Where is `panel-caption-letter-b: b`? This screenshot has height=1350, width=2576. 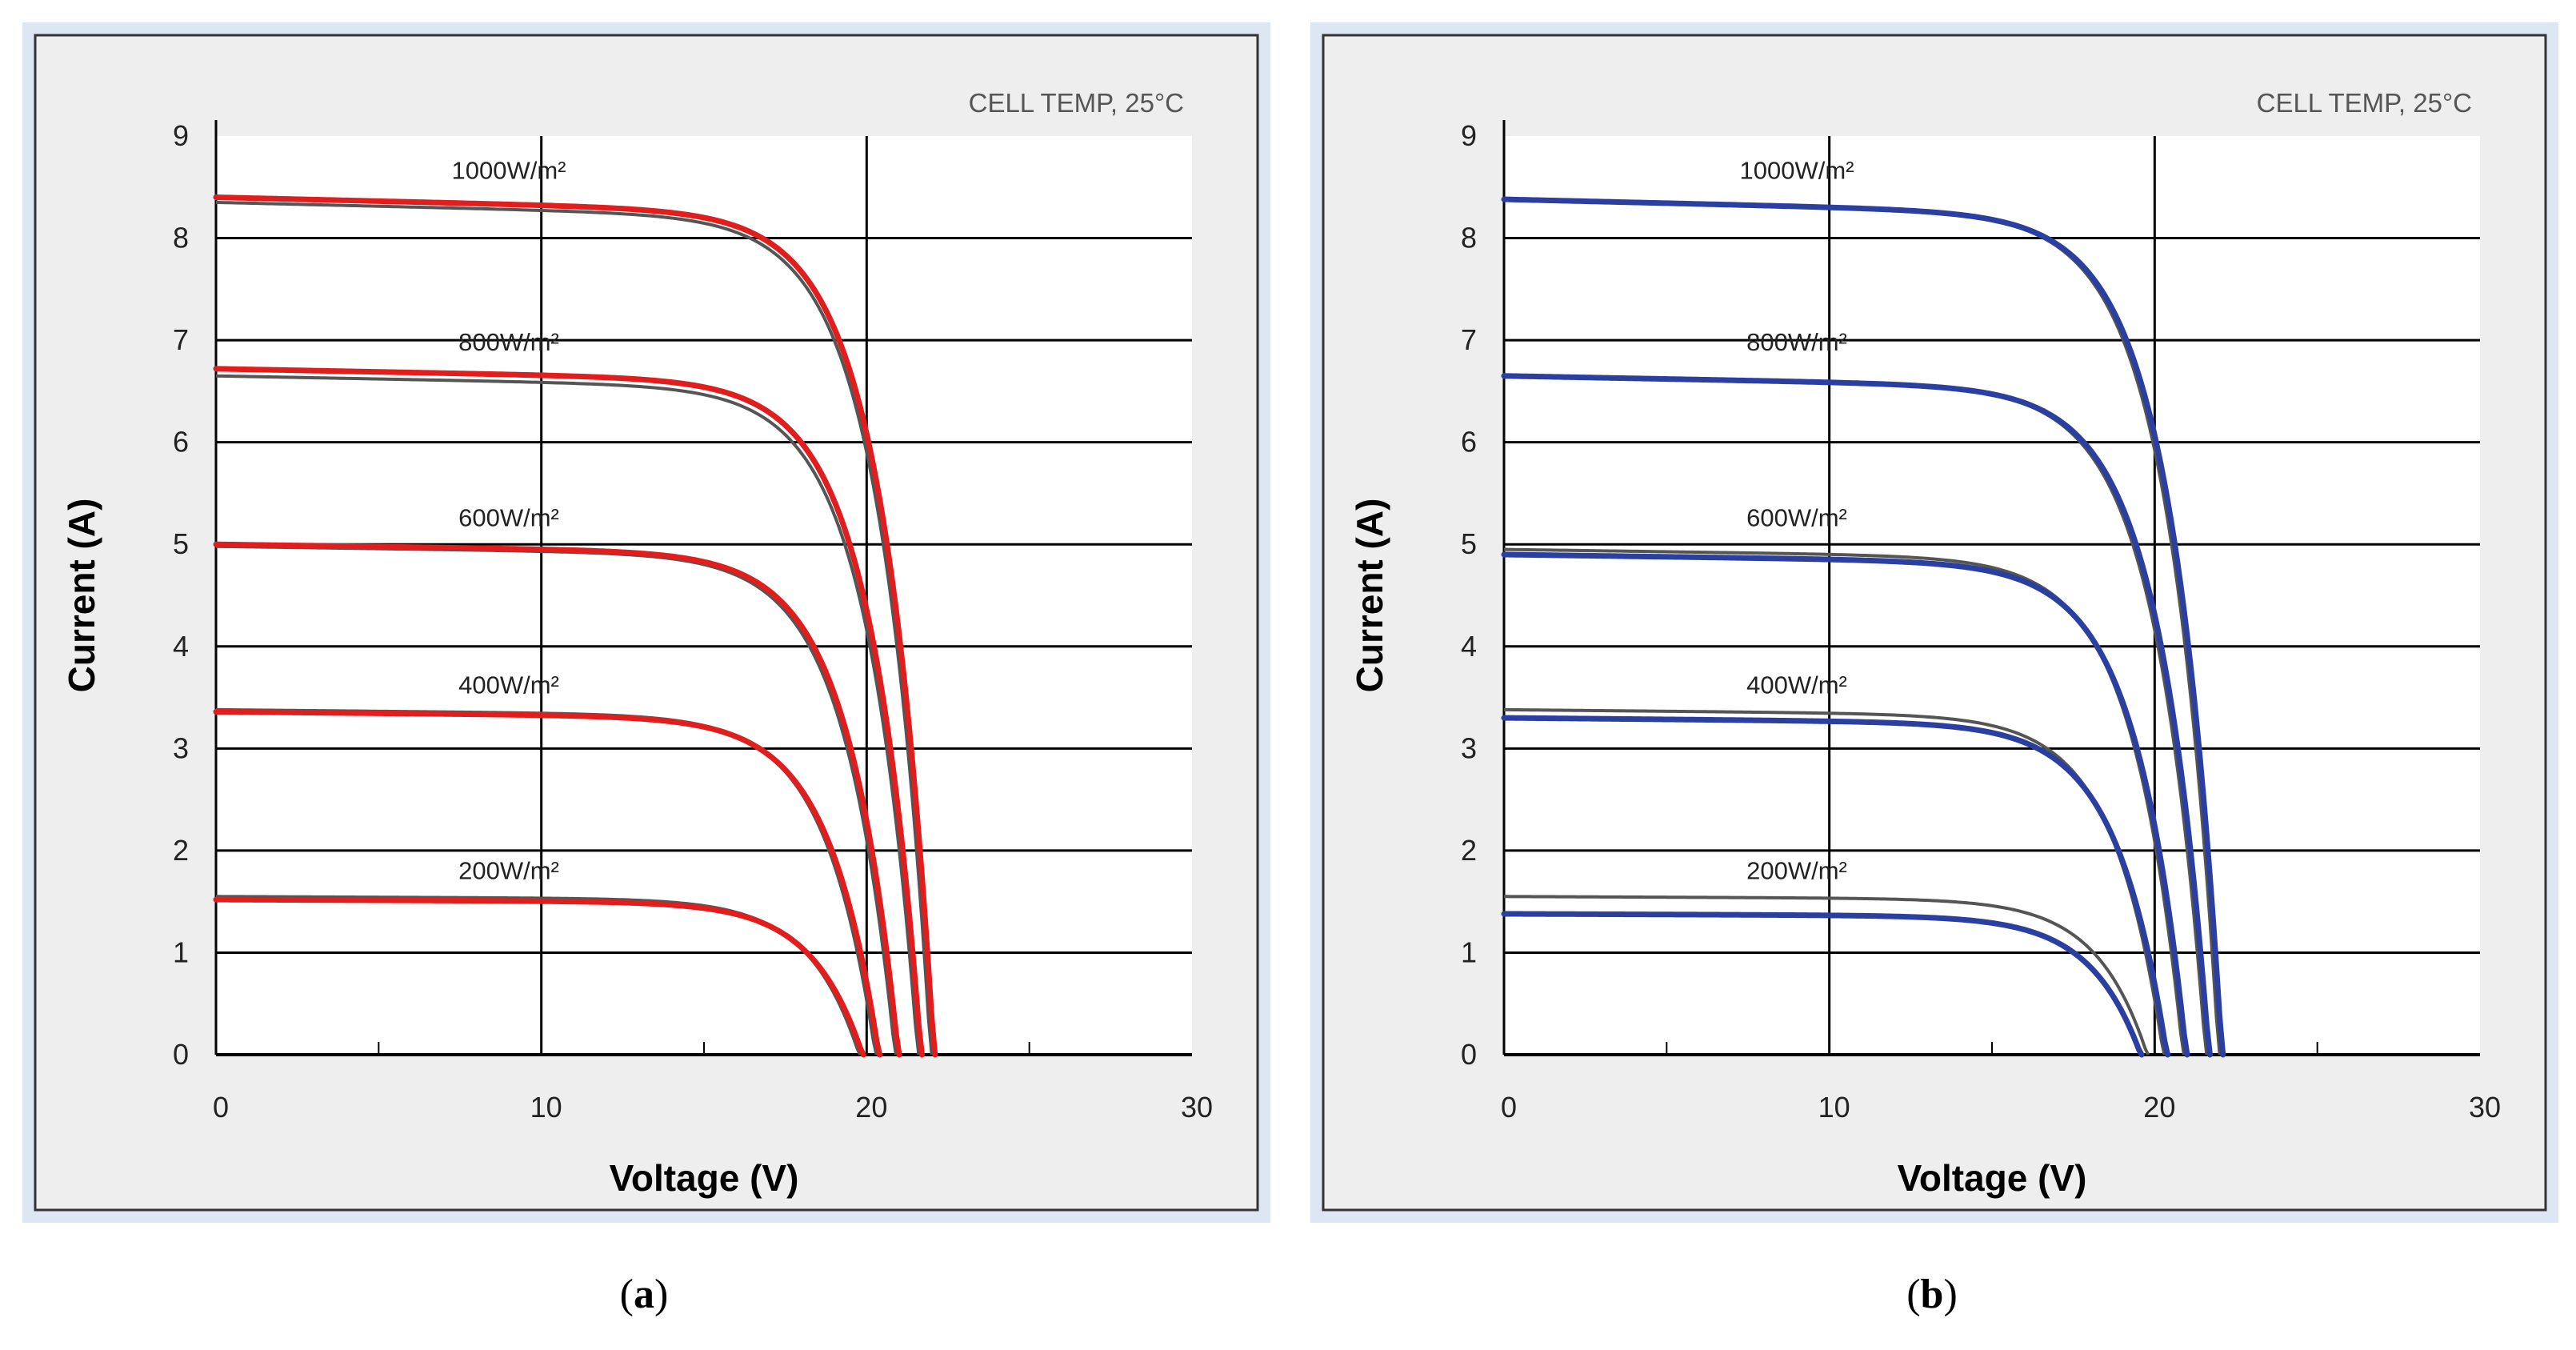
panel-caption-letter-b: b is located at coordinates (1932, 1294).